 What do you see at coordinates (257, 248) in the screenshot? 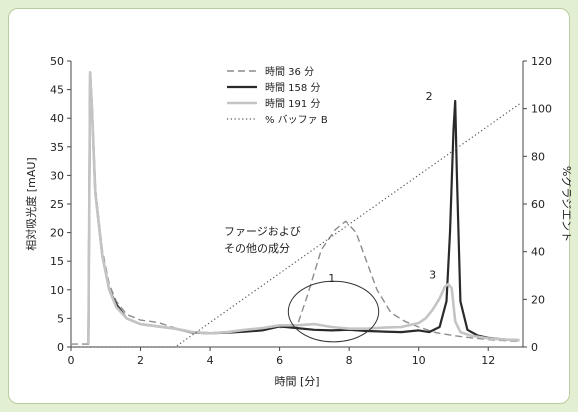
I see `annotation-1: その他の成分` at bounding box center [257, 248].